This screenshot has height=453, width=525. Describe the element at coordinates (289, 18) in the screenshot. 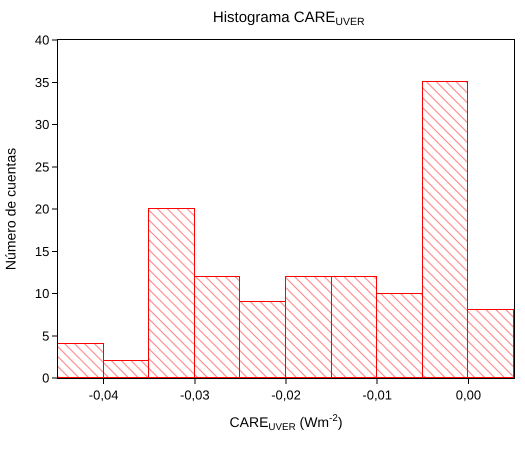

I see `chart-title: Histograma CARE$_{UVER}$` at that location.